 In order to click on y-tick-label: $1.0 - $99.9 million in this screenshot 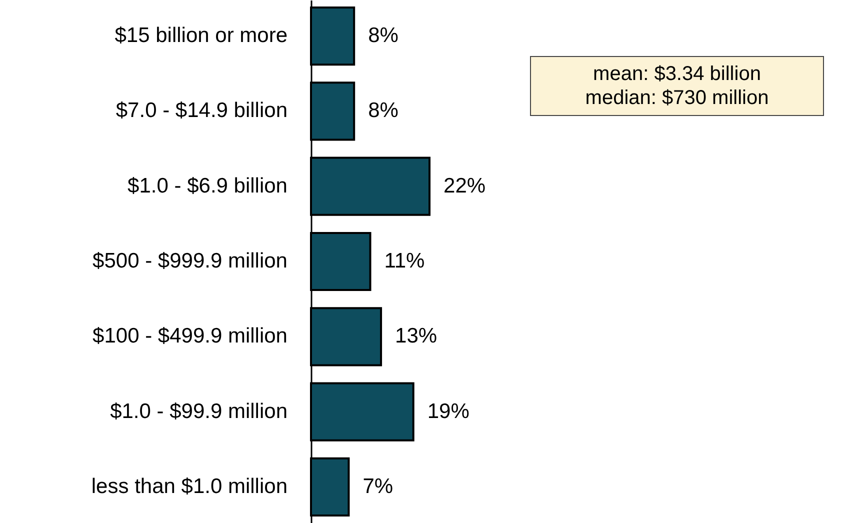, I will do `click(199, 411)`.